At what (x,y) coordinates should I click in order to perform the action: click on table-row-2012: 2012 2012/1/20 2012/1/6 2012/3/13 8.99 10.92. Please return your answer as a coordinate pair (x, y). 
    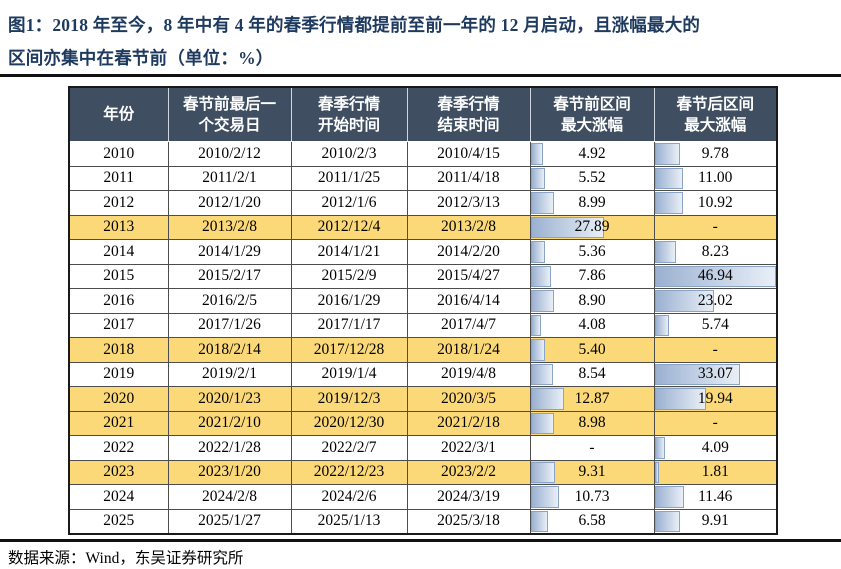
    Looking at the image, I should click on (423, 203).